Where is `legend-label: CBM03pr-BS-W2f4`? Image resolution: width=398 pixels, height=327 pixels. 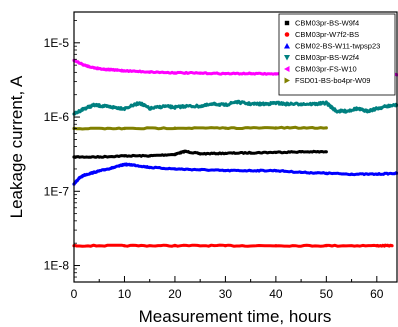
legend-label: CBM03pr-BS-W2f4 is located at coordinates (327, 57).